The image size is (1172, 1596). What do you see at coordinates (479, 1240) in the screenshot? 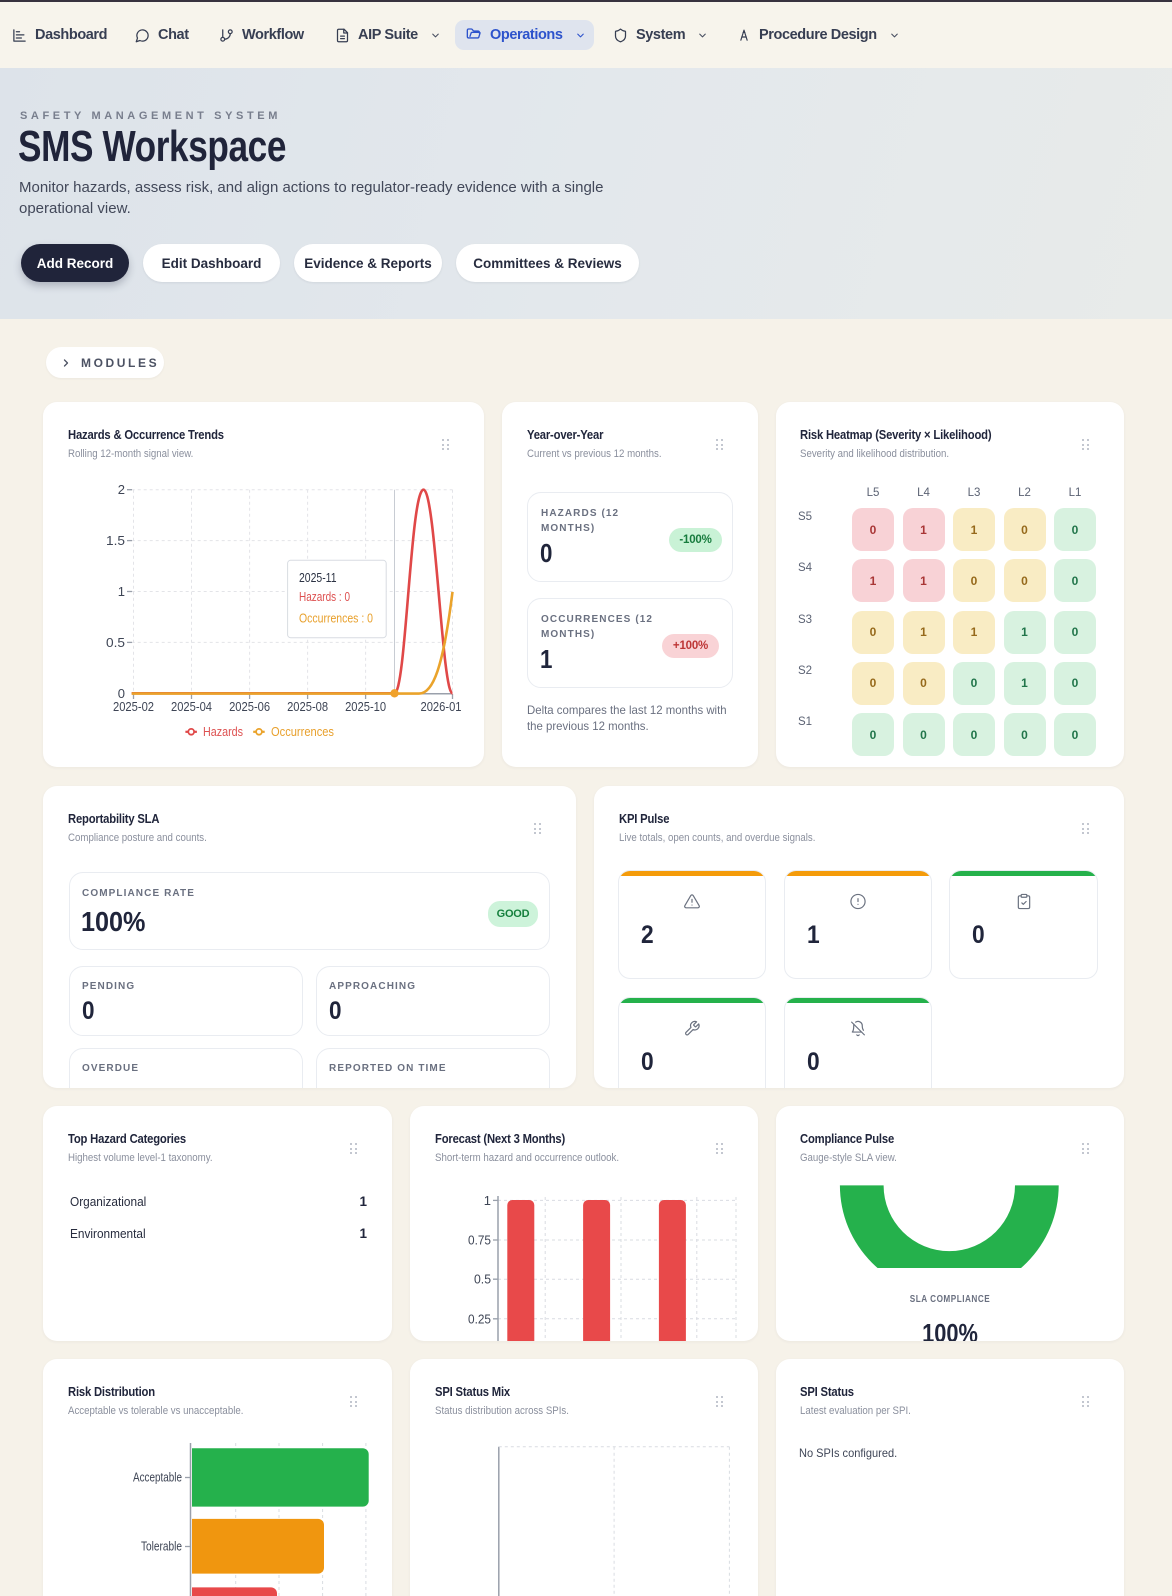
I see `svg-text: 0.75` at bounding box center [479, 1240].